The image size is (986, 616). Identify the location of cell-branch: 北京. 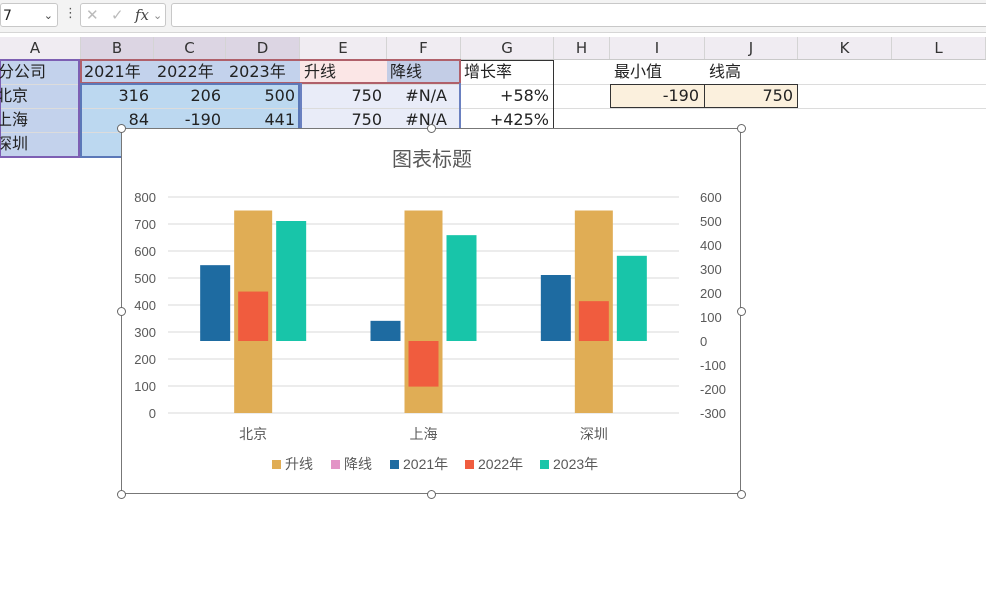
(14, 95).